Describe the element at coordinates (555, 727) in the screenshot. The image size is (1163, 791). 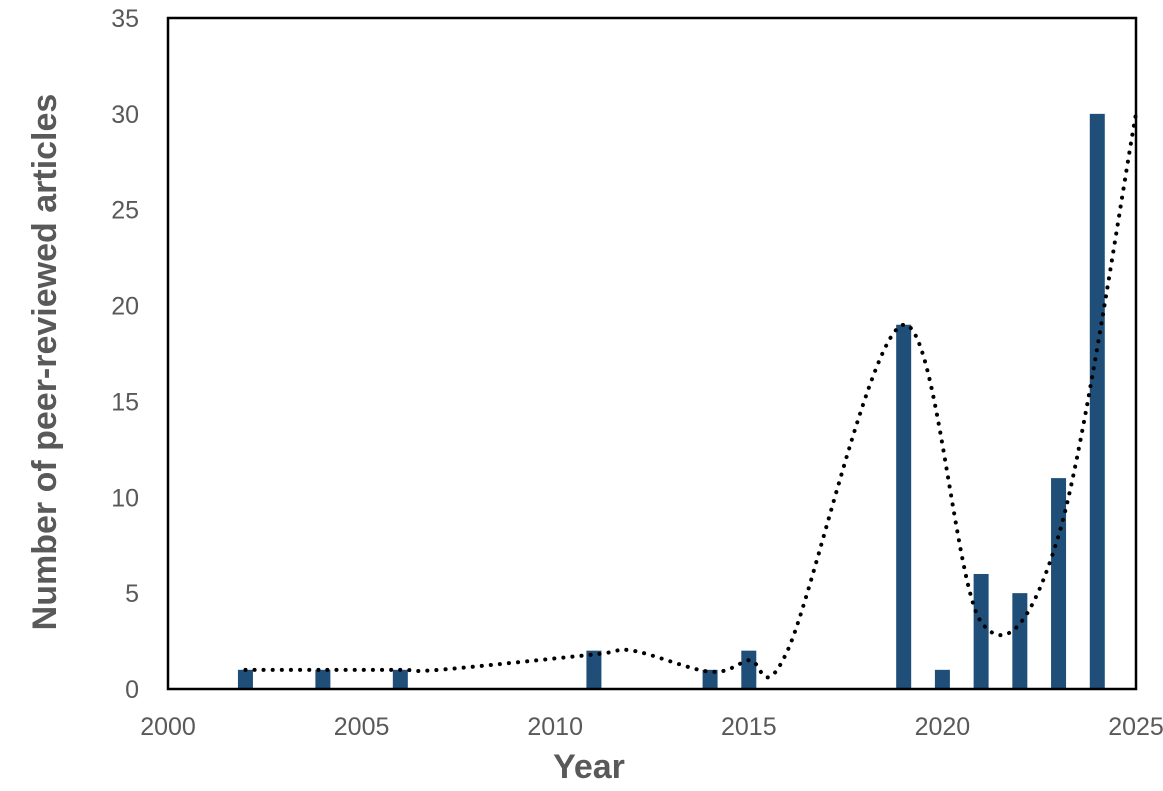
I see `x-tick-label: 2010` at that location.